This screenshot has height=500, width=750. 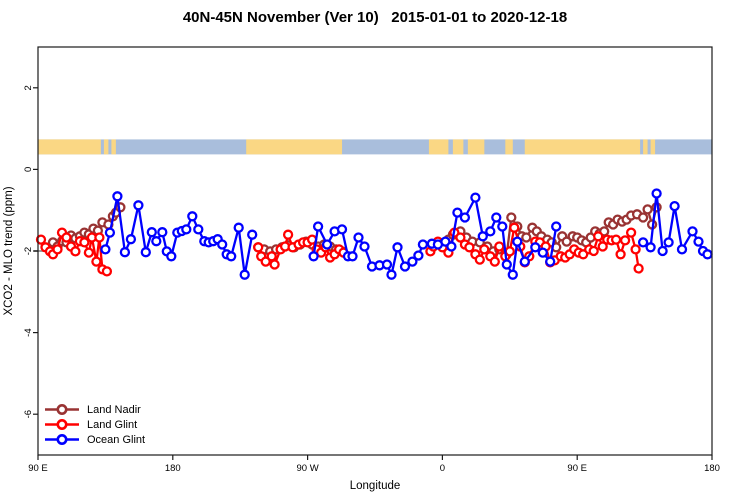 What do you see at coordinates (114, 409) in the screenshot?
I see `legend-label: Land Nadir` at bounding box center [114, 409].